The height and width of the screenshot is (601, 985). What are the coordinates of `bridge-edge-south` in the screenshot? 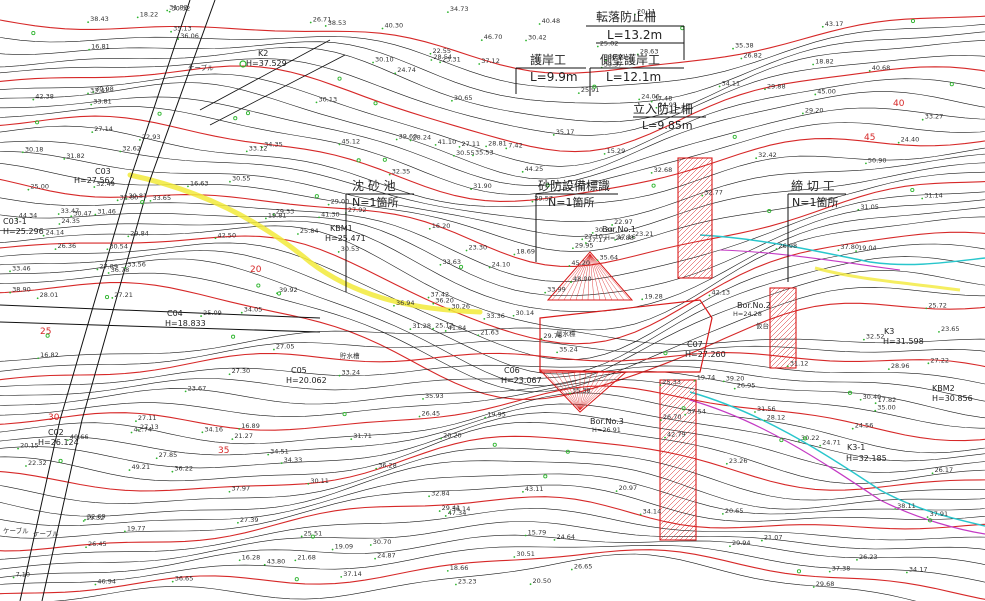 It's located at (160, 327).